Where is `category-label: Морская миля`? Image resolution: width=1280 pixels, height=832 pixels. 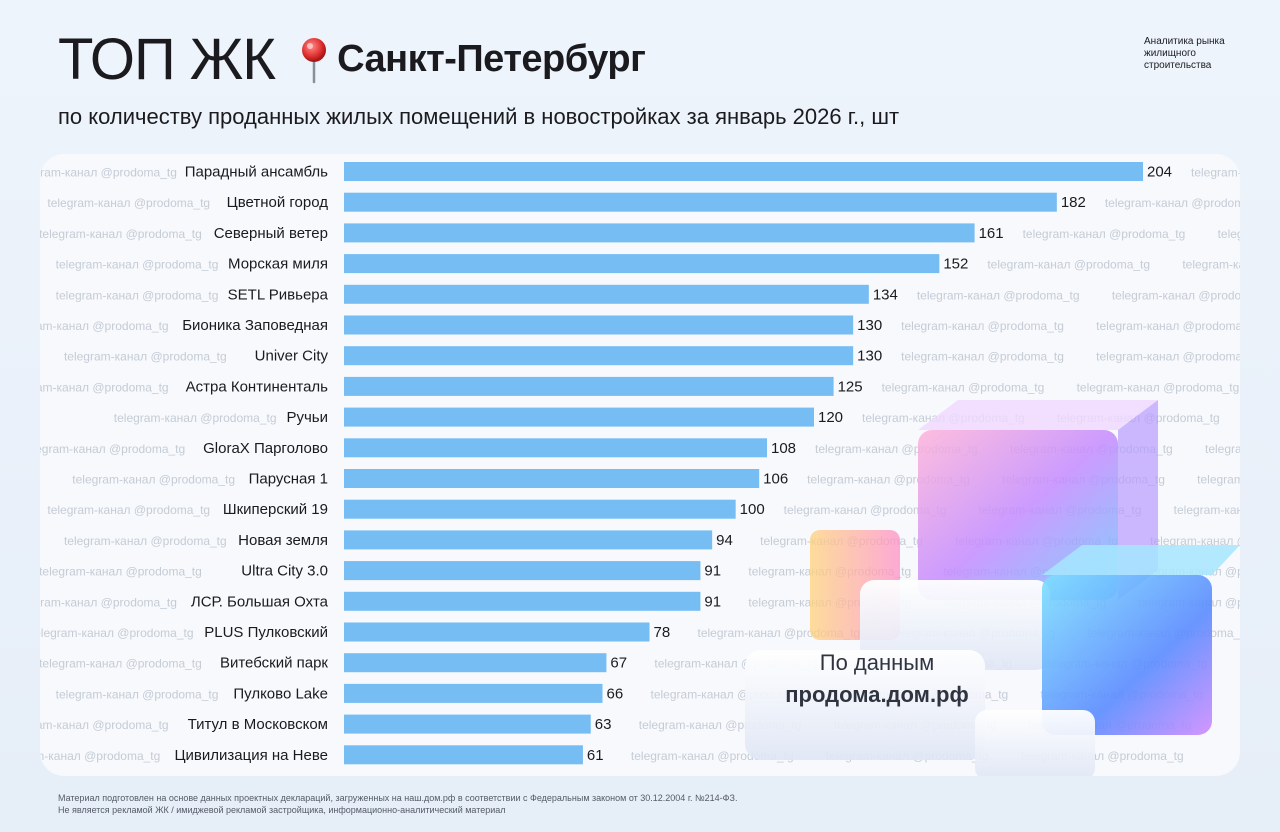
category-label: Морская миля is located at coordinates (278, 264).